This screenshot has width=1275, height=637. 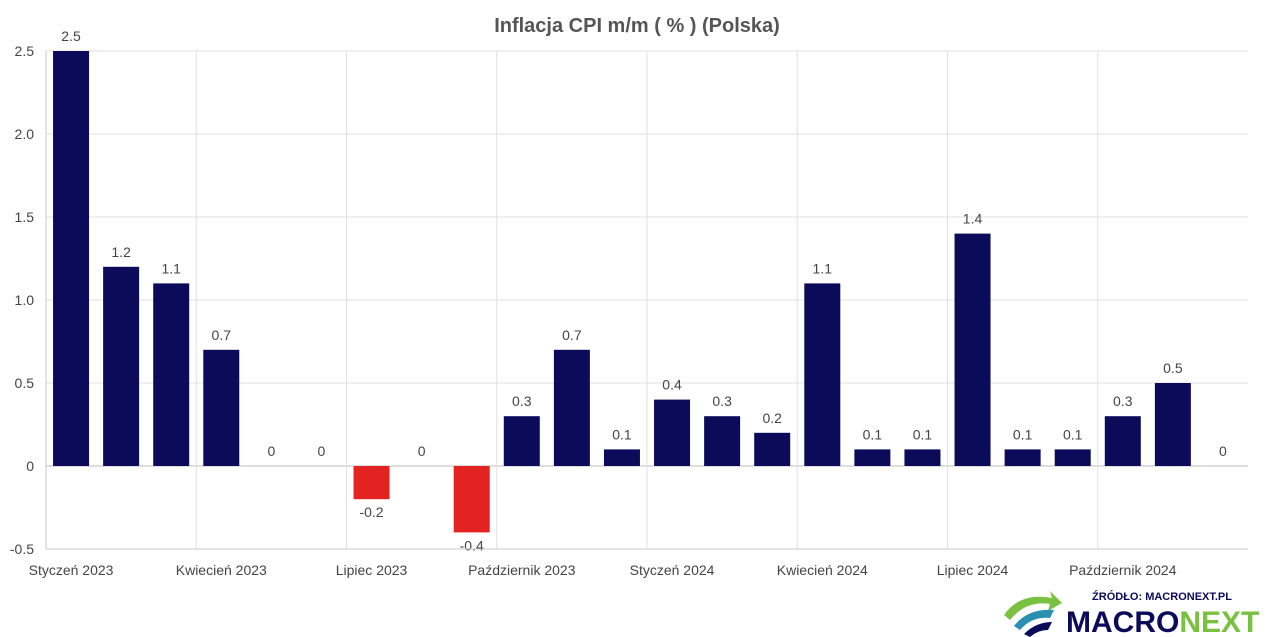 What do you see at coordinates (1173, 368) in the screenshot?
I see `data-label: 0.5` at bounding box center [1173, 368].